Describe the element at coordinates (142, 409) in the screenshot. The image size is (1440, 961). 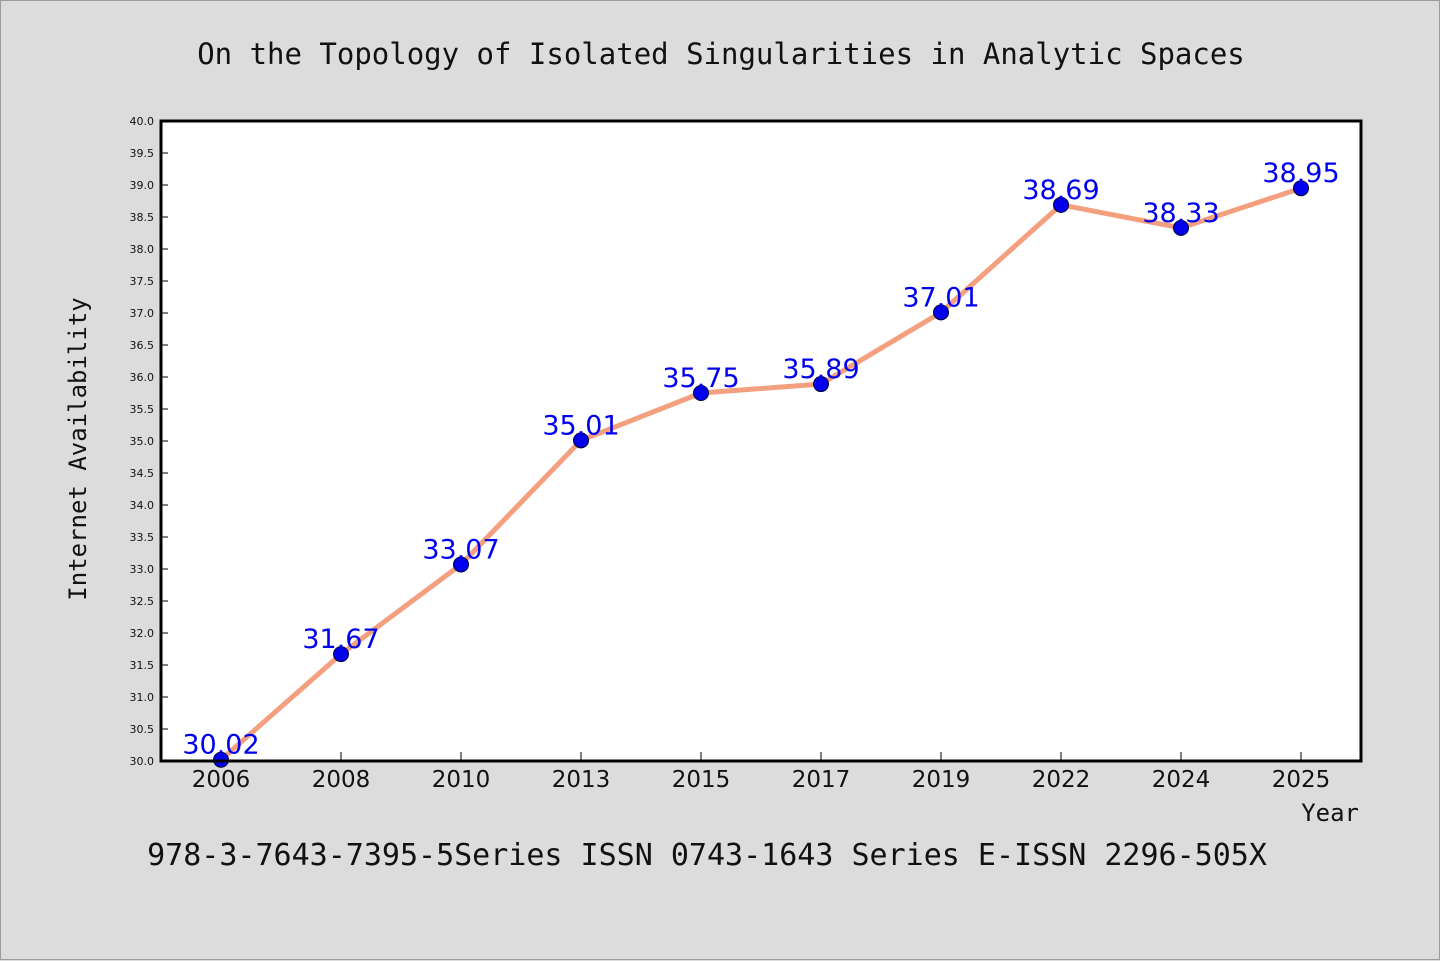
I see `y-tick-label: 35.5` at that location.